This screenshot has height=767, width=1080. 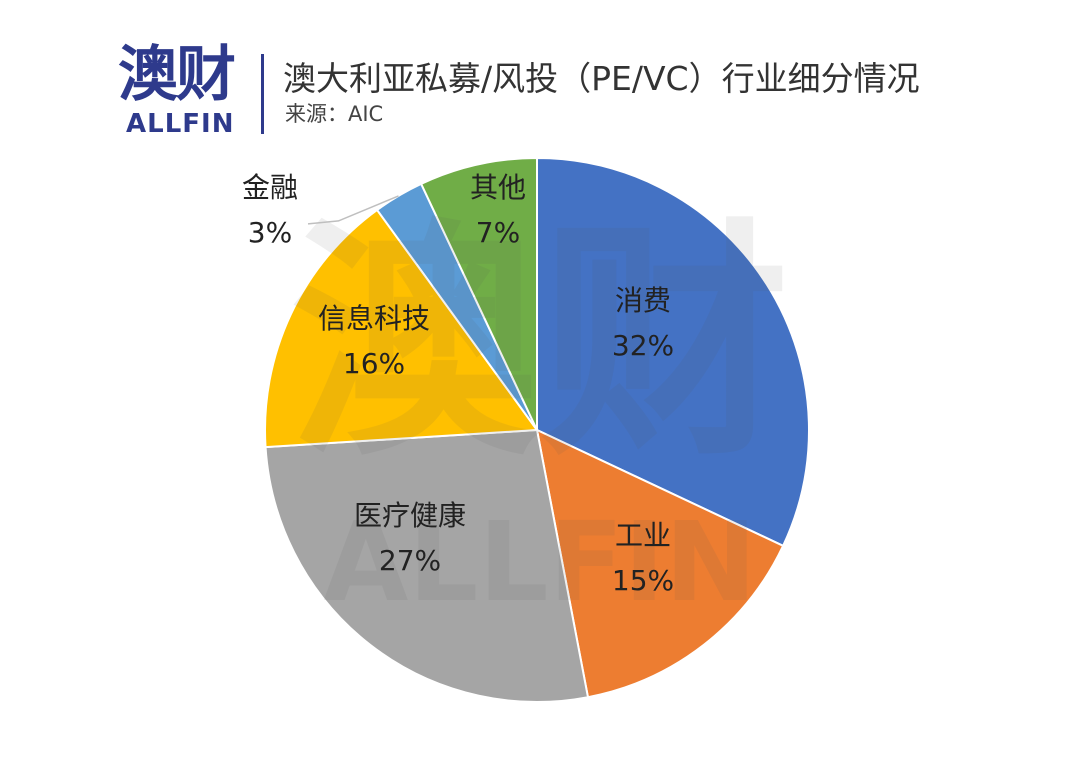 What do you see at coordinates (334, 114) in the screenshot?
I see `chart-source: 来源：AIC` at bounding box center [334, 114].